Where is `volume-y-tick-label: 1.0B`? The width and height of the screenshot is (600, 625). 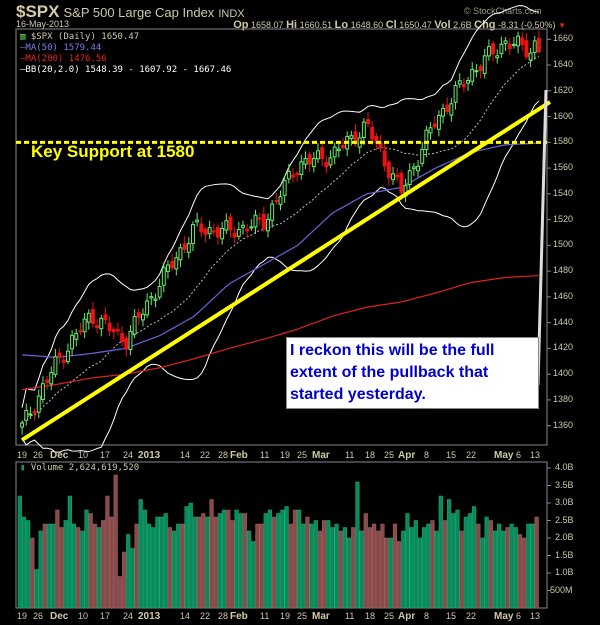
volume-y-tick-label: 1.0B is located at coordinates (564, 572).